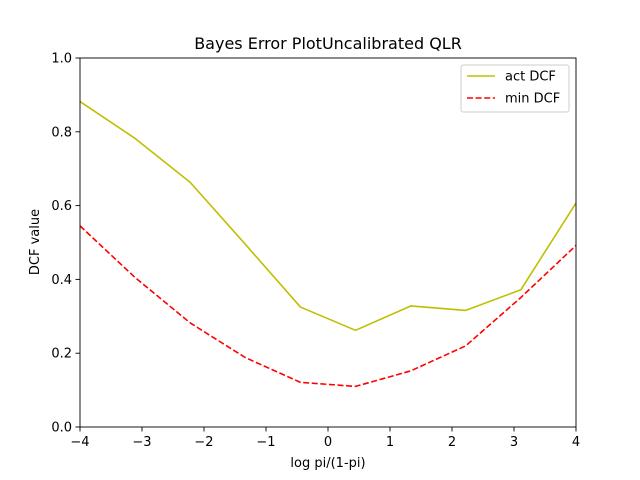 The image size is (640, 480). I want to click on x-tick-label: −2, so click(203, 442).